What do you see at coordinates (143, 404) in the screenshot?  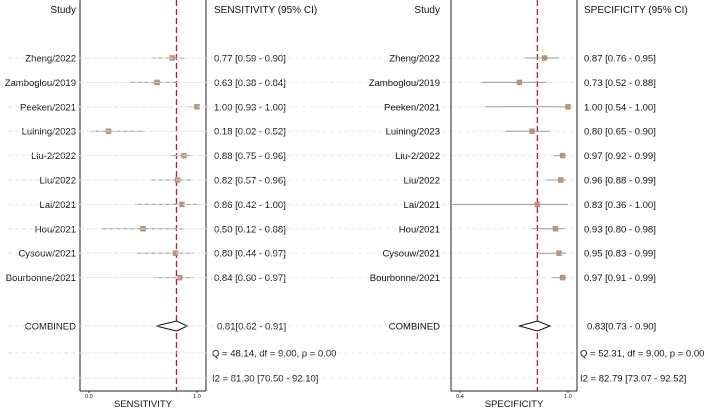 I see `x-axis-title: SENSITIVITY` at bounding box center [143, 404].